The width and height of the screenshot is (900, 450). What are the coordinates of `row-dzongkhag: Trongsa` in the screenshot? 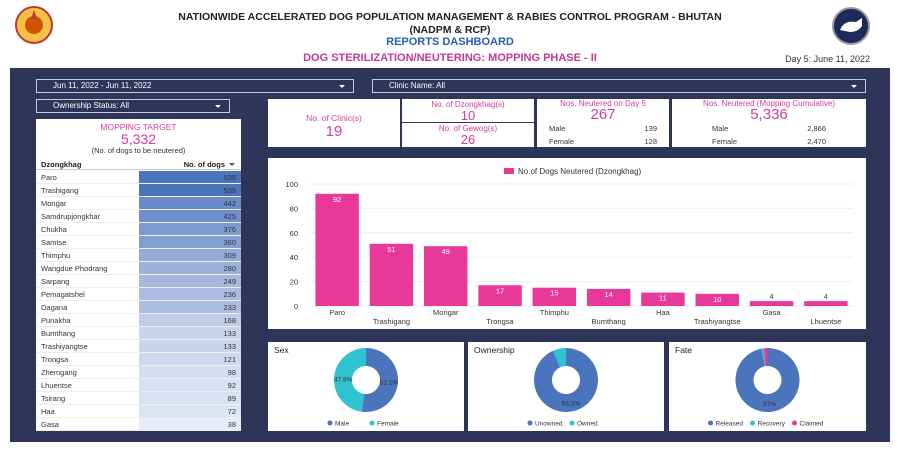 It's located at (55, 359).